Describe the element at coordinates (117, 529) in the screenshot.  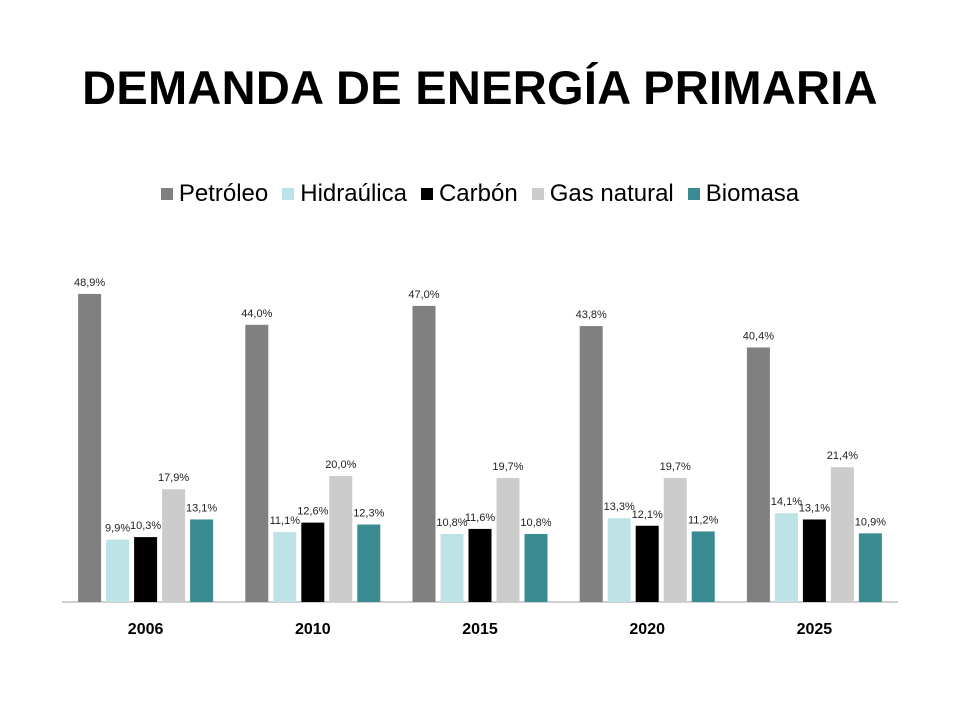
I see `data-label: 9,9%` at that location.